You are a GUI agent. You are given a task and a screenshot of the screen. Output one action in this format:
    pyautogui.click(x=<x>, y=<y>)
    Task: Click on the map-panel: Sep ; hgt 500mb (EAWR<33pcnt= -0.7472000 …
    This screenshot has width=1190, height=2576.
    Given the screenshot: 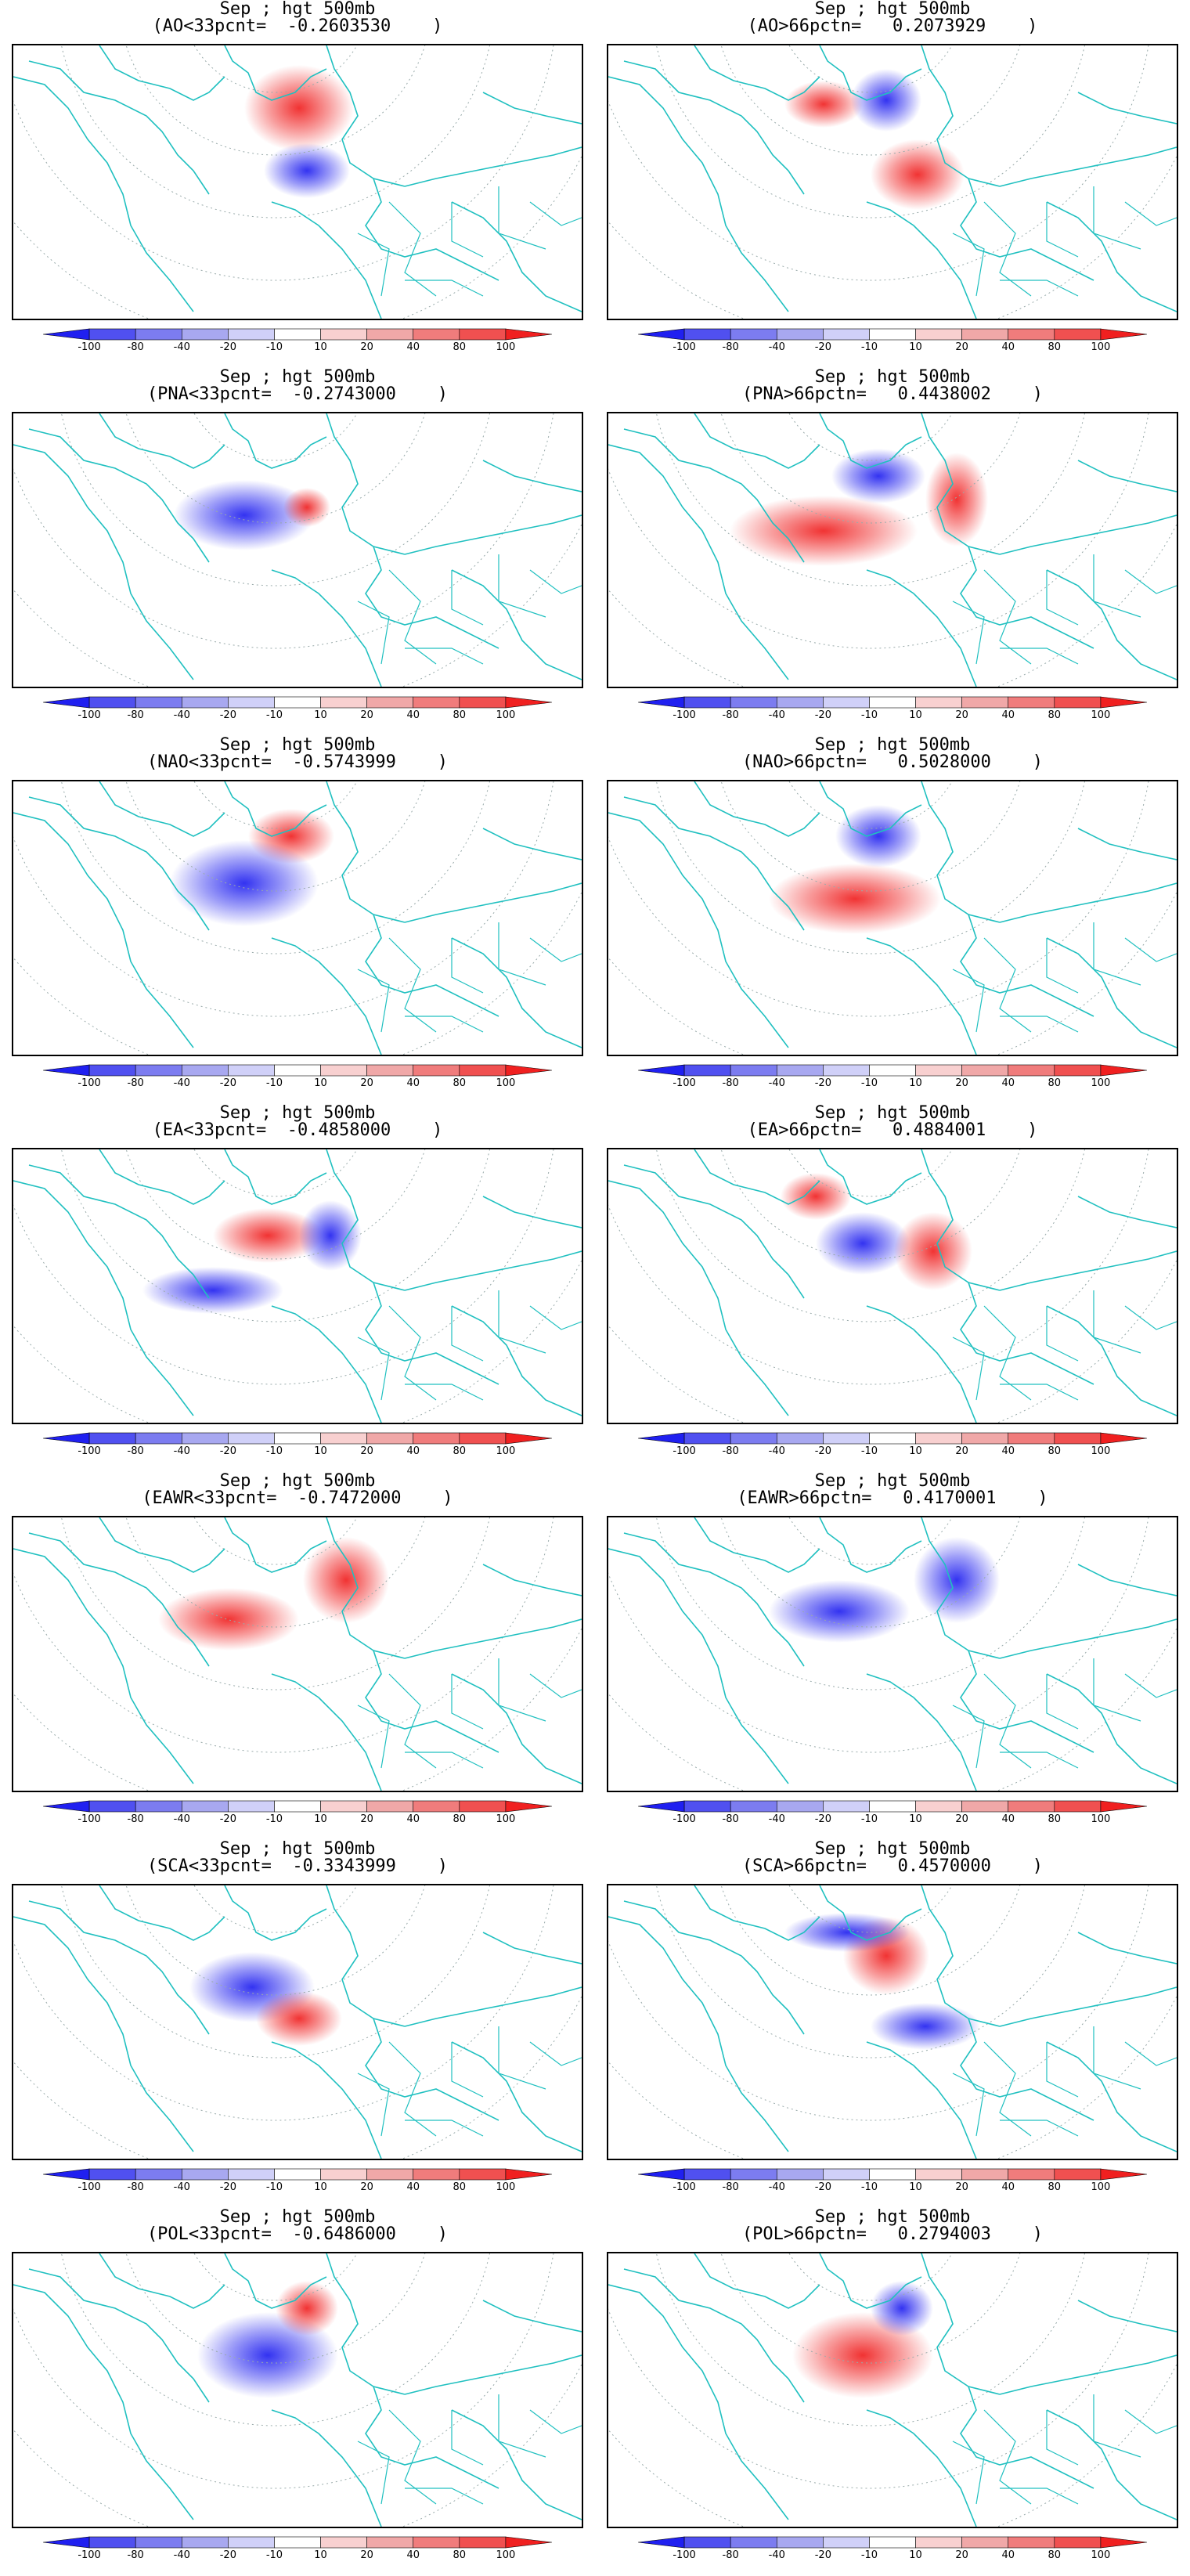 What is the action you would take?
    pyautogui.click(x=297, y=1656)
    